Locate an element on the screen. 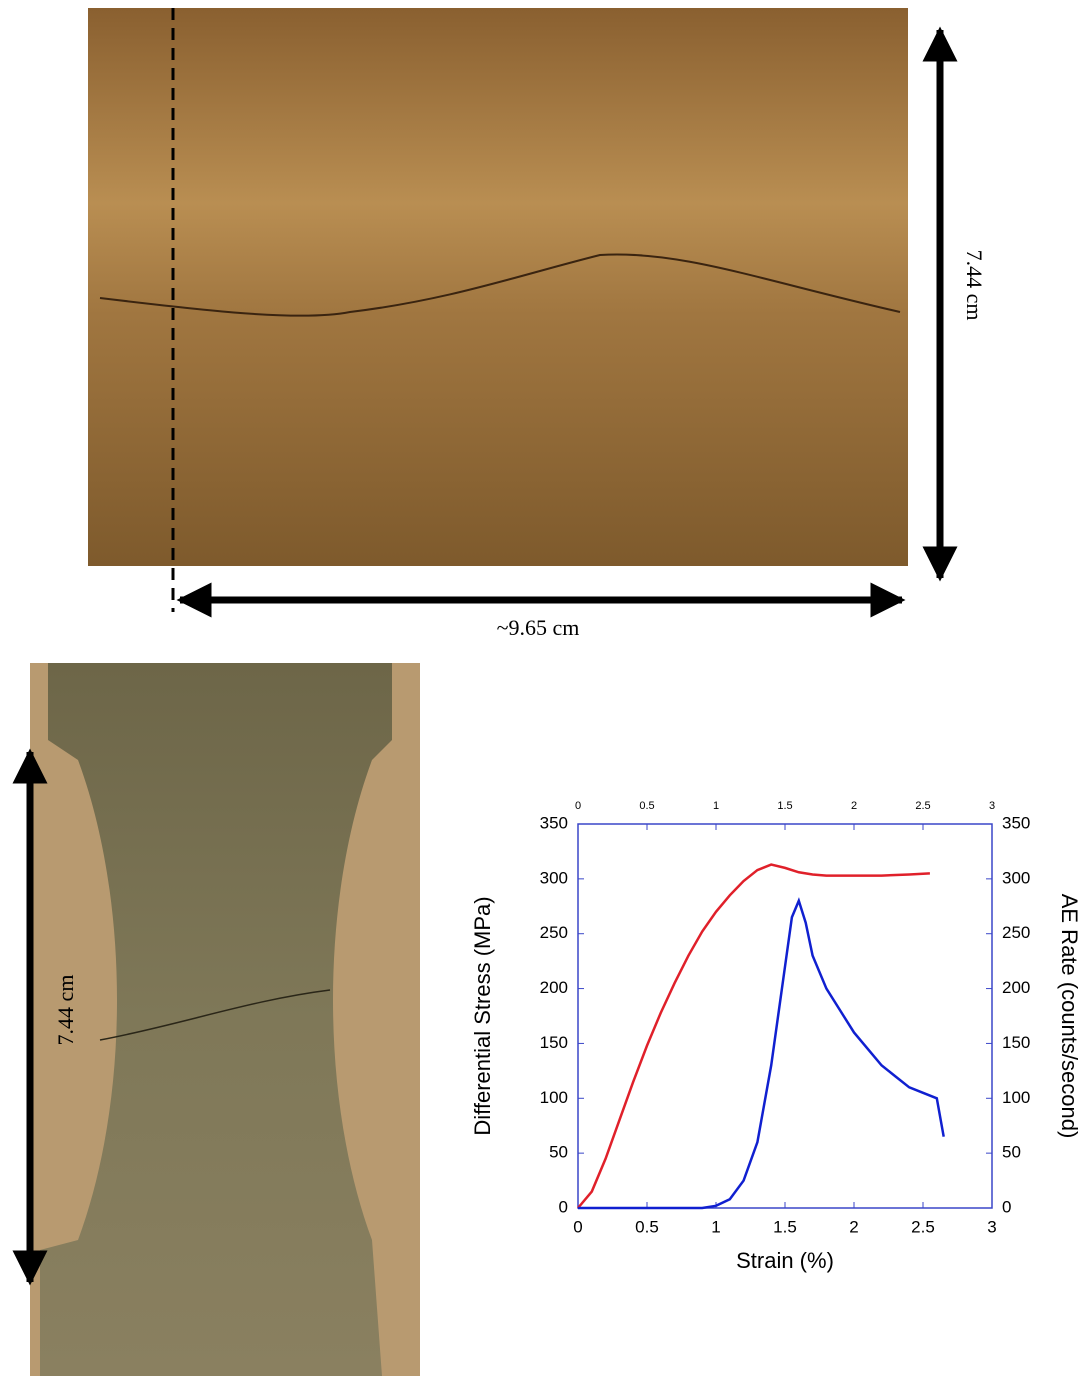 The width and height of the screenshot is (1089, 1381). crack is located at coordinates (500, 285).